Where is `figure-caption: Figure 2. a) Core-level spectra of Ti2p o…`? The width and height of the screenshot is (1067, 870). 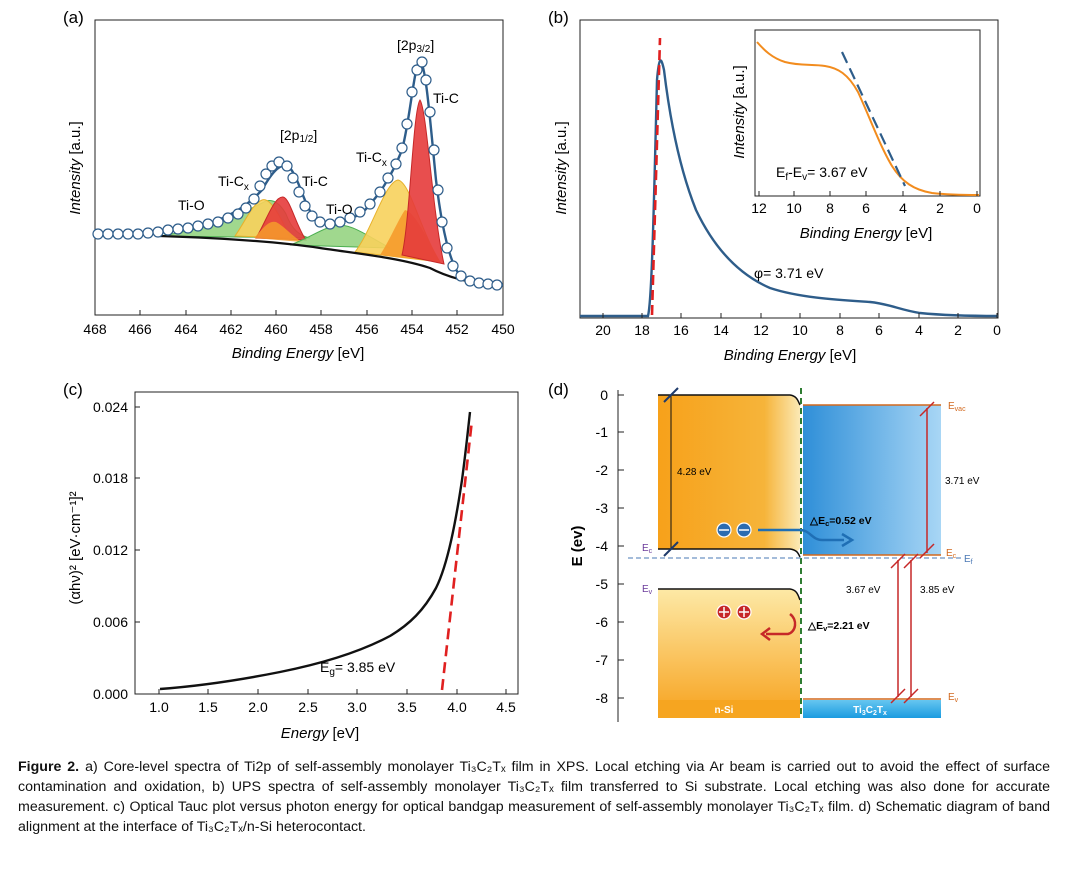
figure-caption: Figure 2. a) Core-level spectra of Ti2p o… is located at coordinates (534, 797).